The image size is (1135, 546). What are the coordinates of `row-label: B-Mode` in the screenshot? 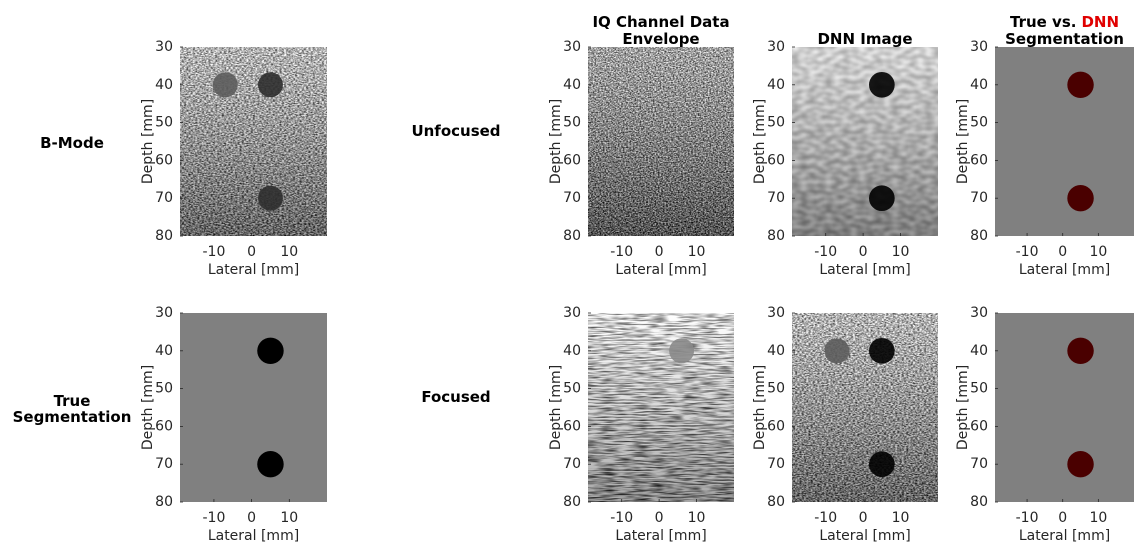 It's located at (72, 143).